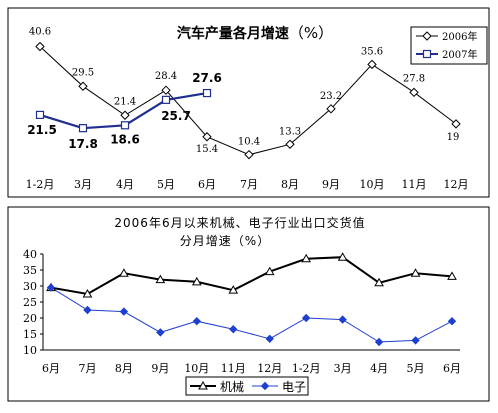 The image size is (498, 413). I want to click on data-label-2006: 19, so click(453, 137).